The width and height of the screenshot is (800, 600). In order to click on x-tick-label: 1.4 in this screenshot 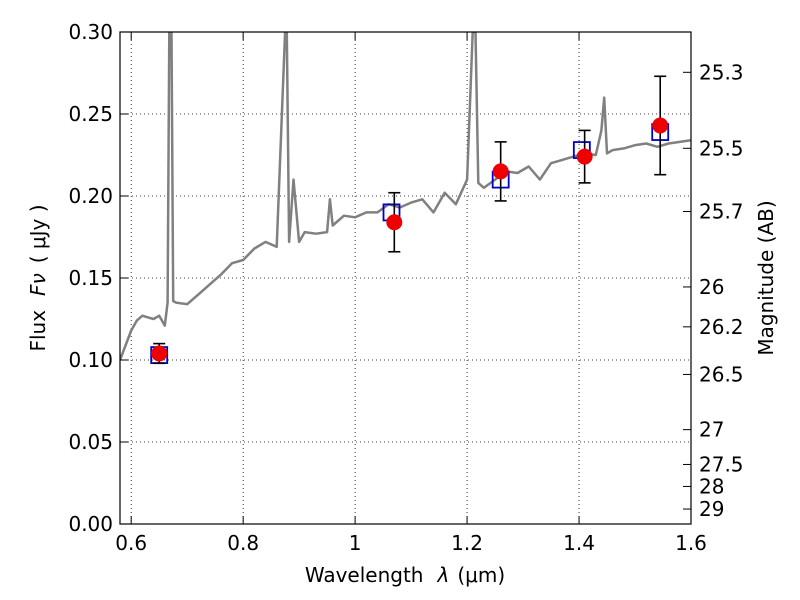, I will do `click(579, 543)`.